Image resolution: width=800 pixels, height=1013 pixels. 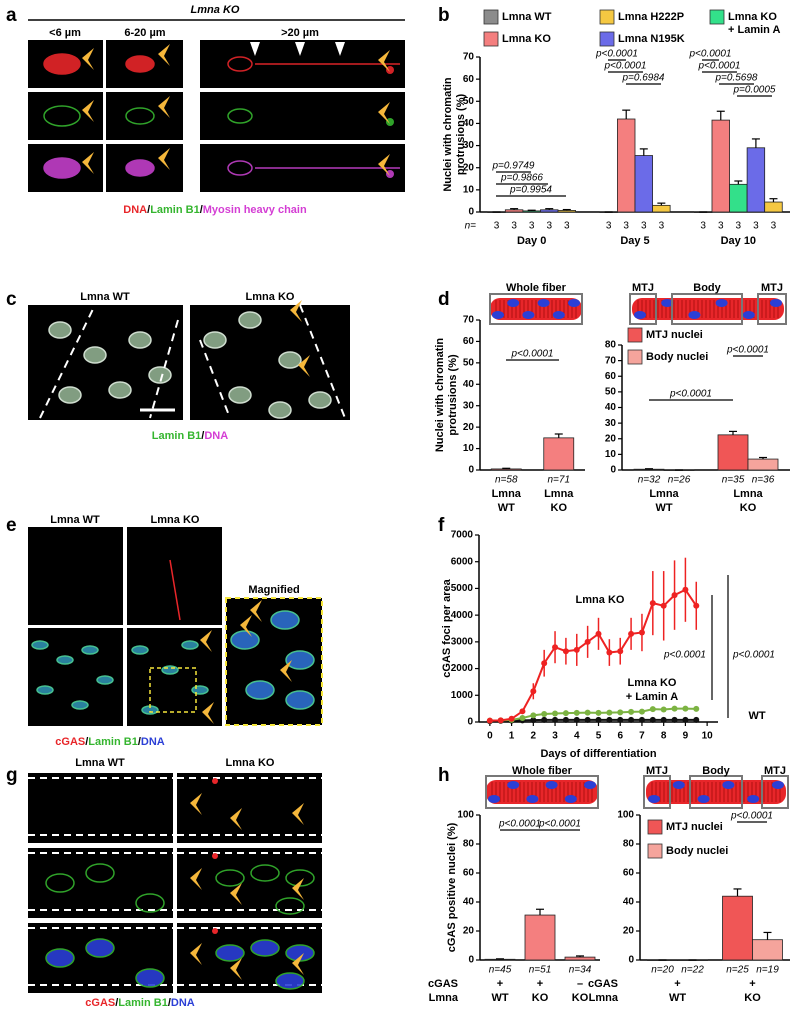 What do you see at coordinates (752, 17) in the screenshot?
I see `legend-label: Lmna KO` at bounding box center [752, 17].